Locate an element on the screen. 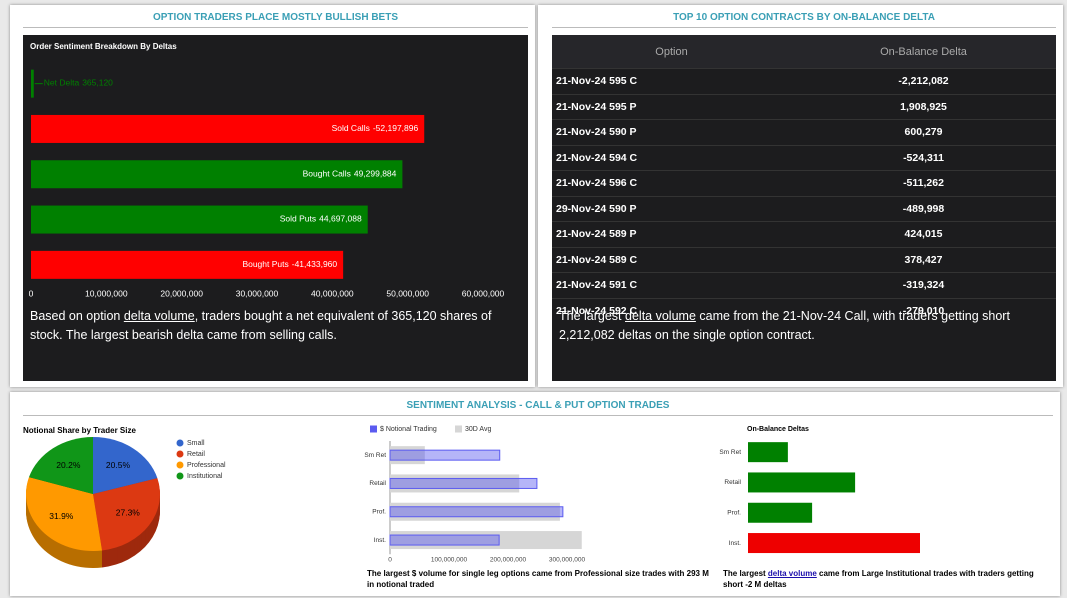 Image resolution: width=1067 pixels, height=598 pixels. category-label: Sold Puts is located at coordinates (298, 219).